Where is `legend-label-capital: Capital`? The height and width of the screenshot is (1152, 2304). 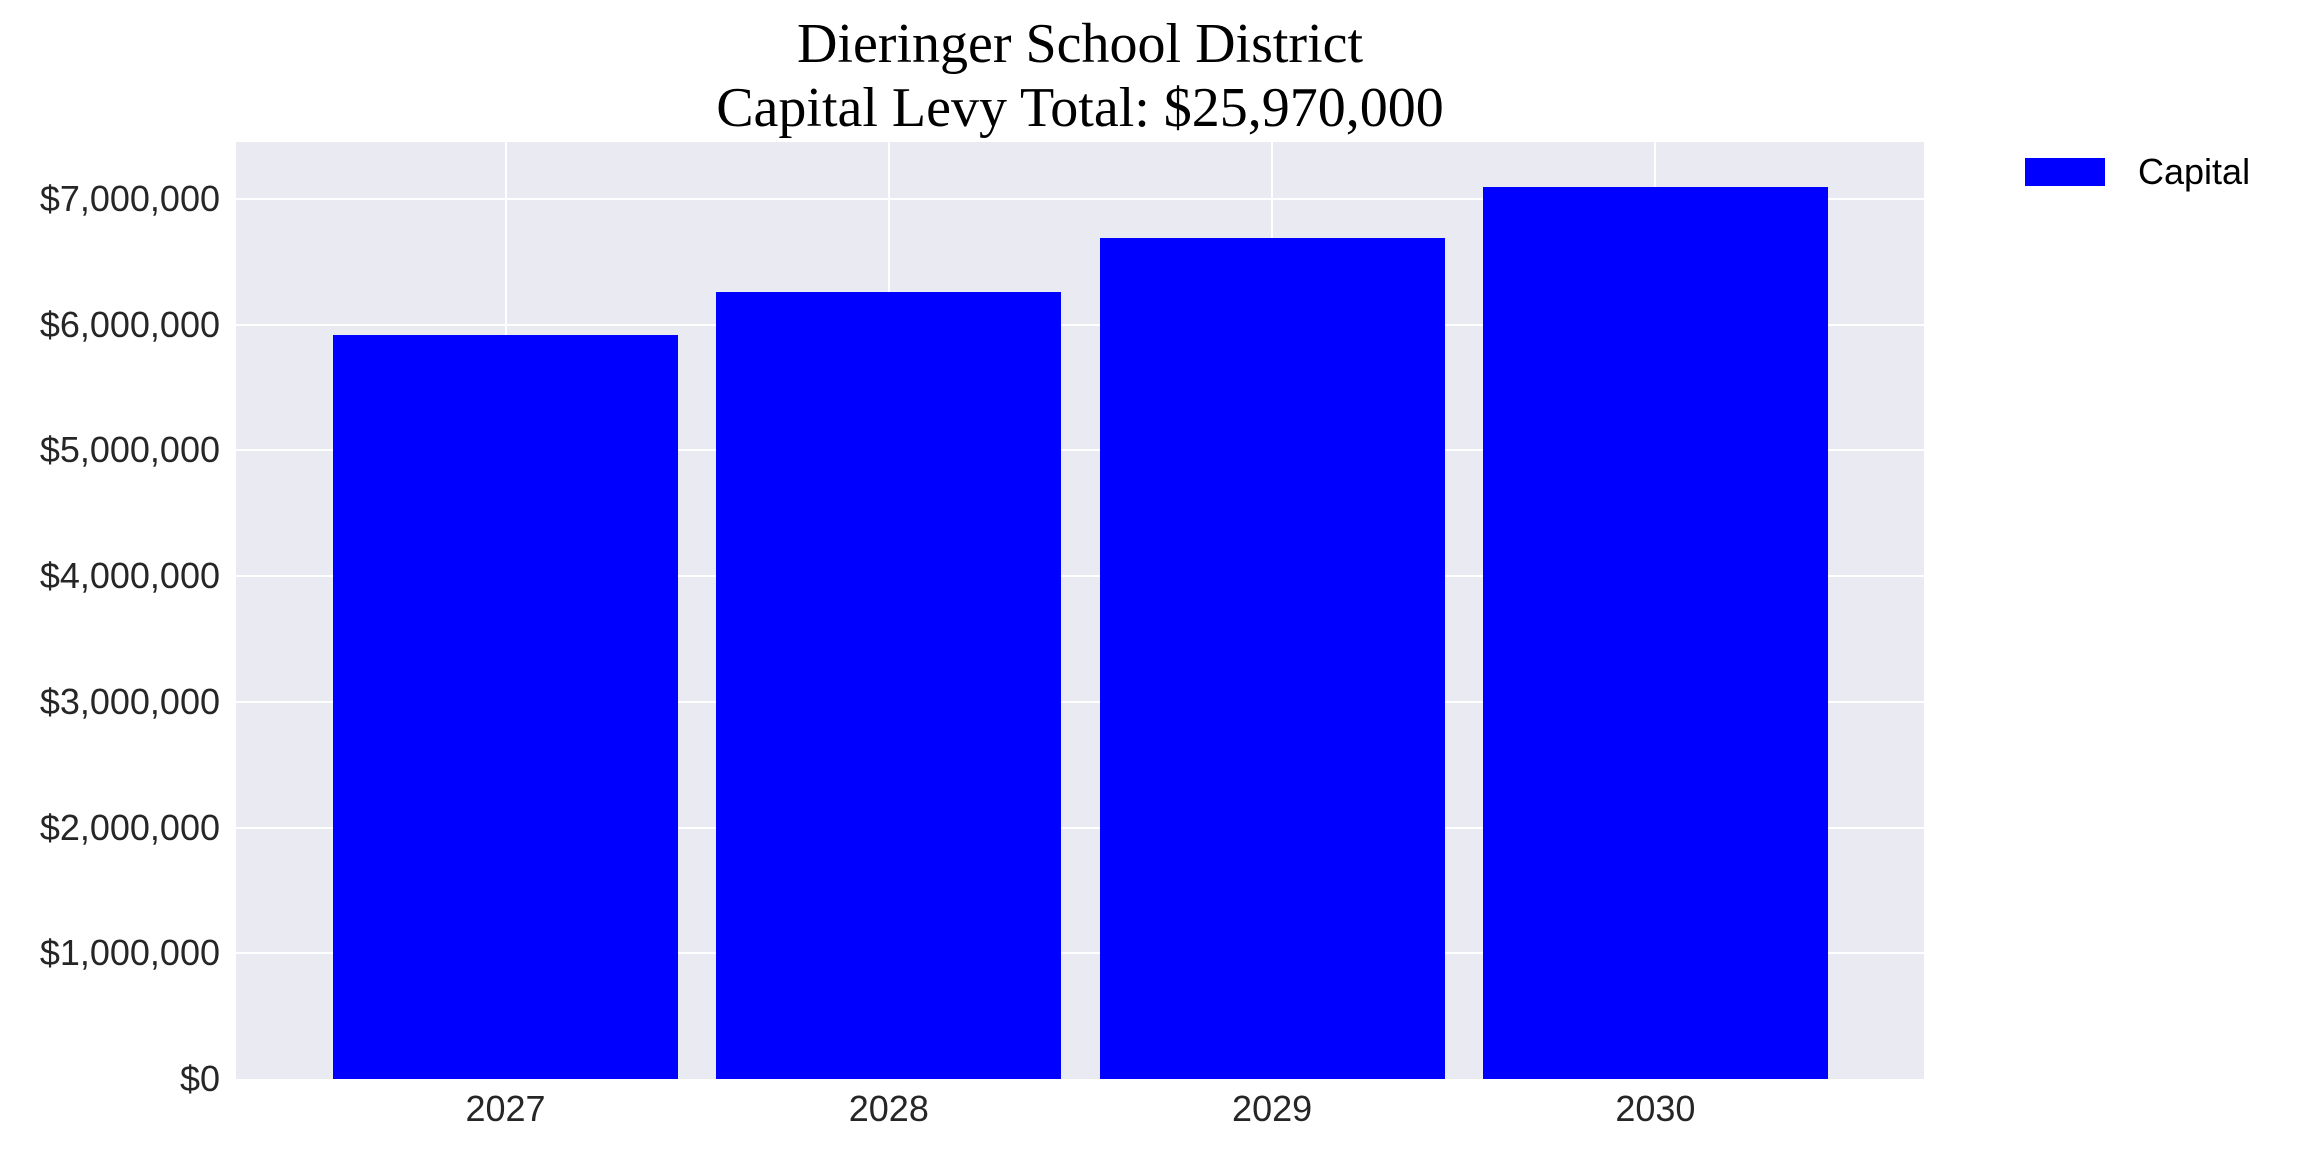 legend-label-capital: Capital is located at coordinates (2194, 171).